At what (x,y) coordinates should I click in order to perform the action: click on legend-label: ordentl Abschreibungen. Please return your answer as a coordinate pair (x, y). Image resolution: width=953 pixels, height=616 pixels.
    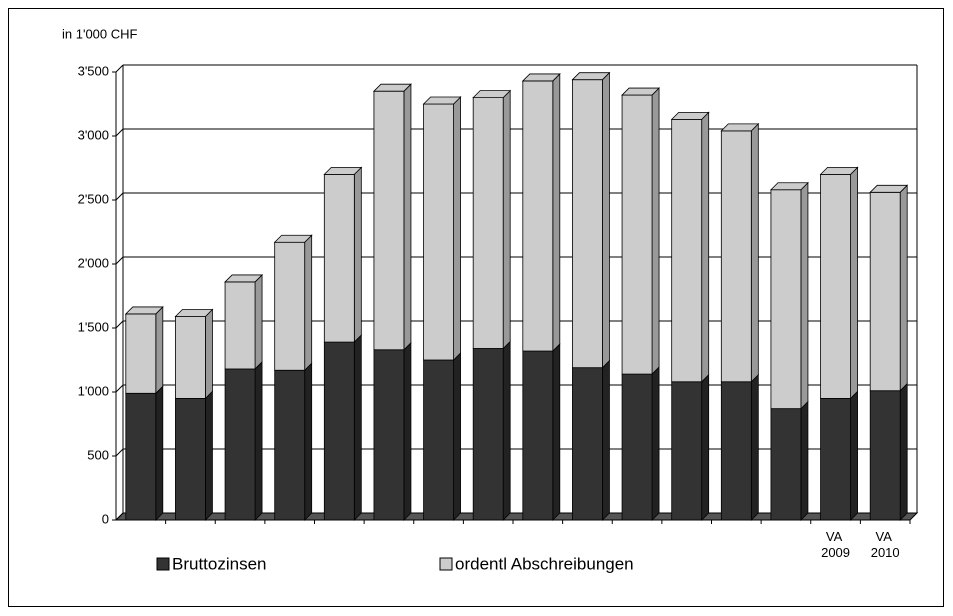
    Looking at the image, I should click on (544, 563).